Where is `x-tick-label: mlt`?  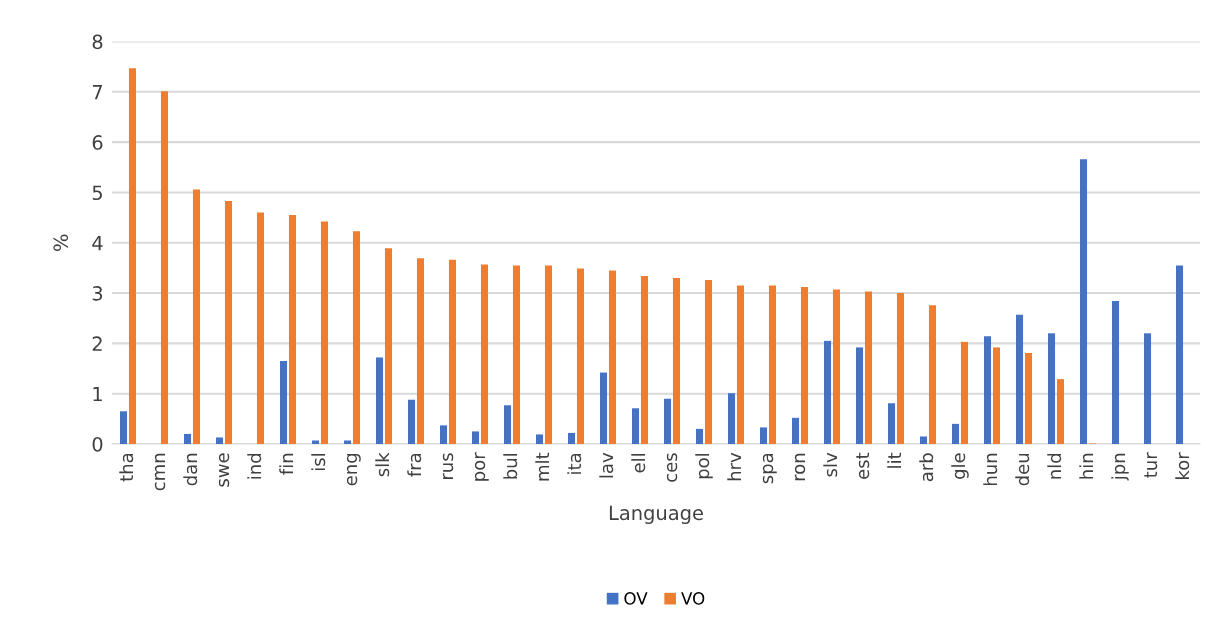 x-tick-label: mlt is located at coordinates (542, 466).